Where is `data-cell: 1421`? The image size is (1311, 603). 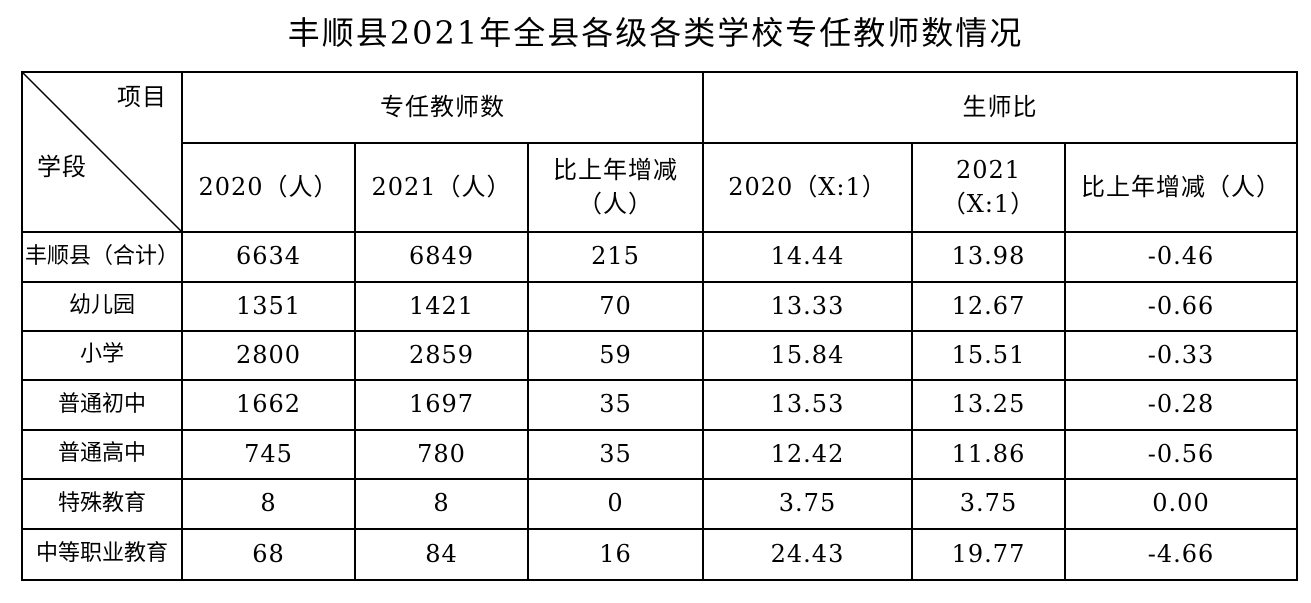 data-cell: 1421 is located at coordinates (441, 306).